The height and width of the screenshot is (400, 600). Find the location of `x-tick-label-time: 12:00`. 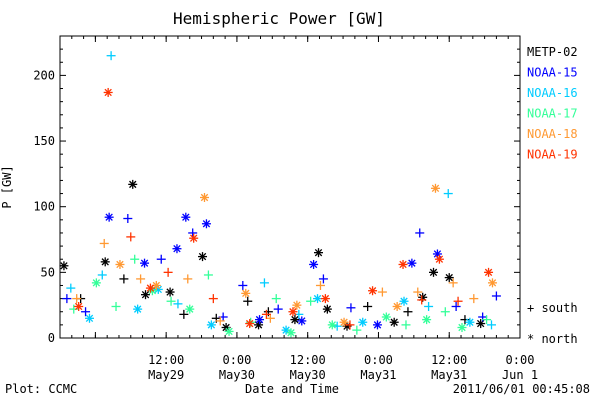

x-tick-label-time: 12:00 is located at coordinates (308, 360).